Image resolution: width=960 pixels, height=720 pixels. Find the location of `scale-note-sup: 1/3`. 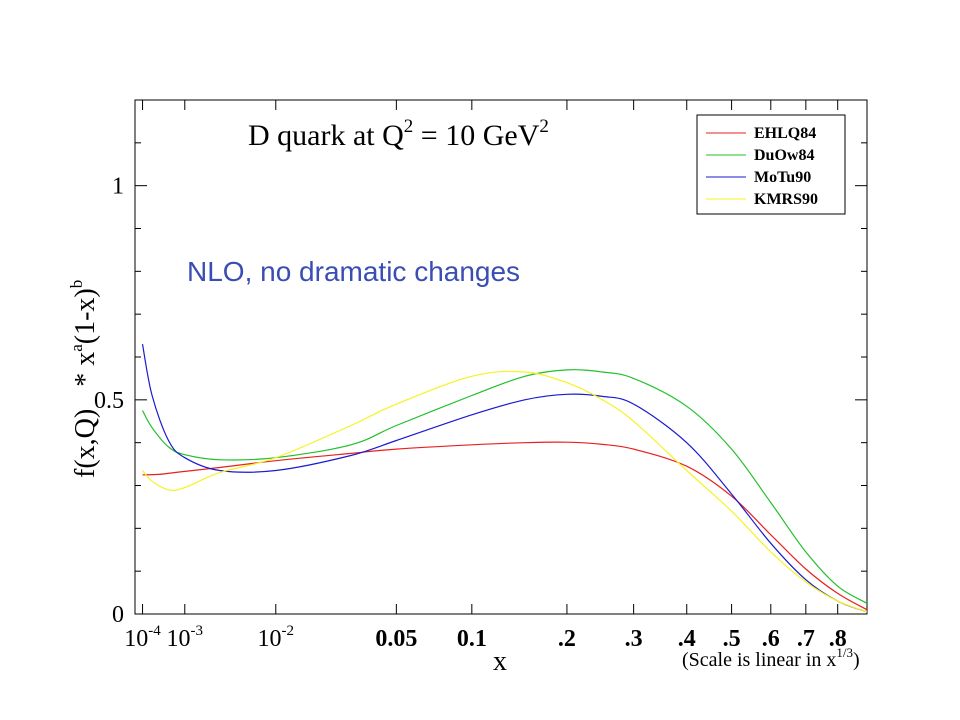

scale-note-sup: 1/3 is located at coordinates (844, 652).